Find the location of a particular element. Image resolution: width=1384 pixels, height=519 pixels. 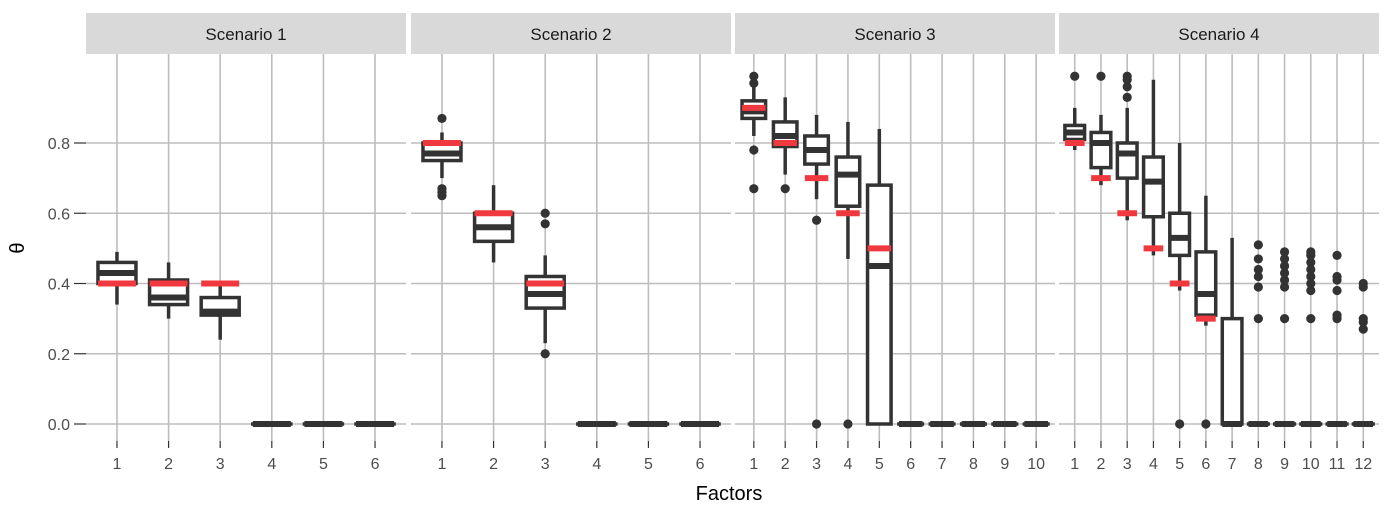

y-tick-label: 0.2 is located at coordinates (59, 355).